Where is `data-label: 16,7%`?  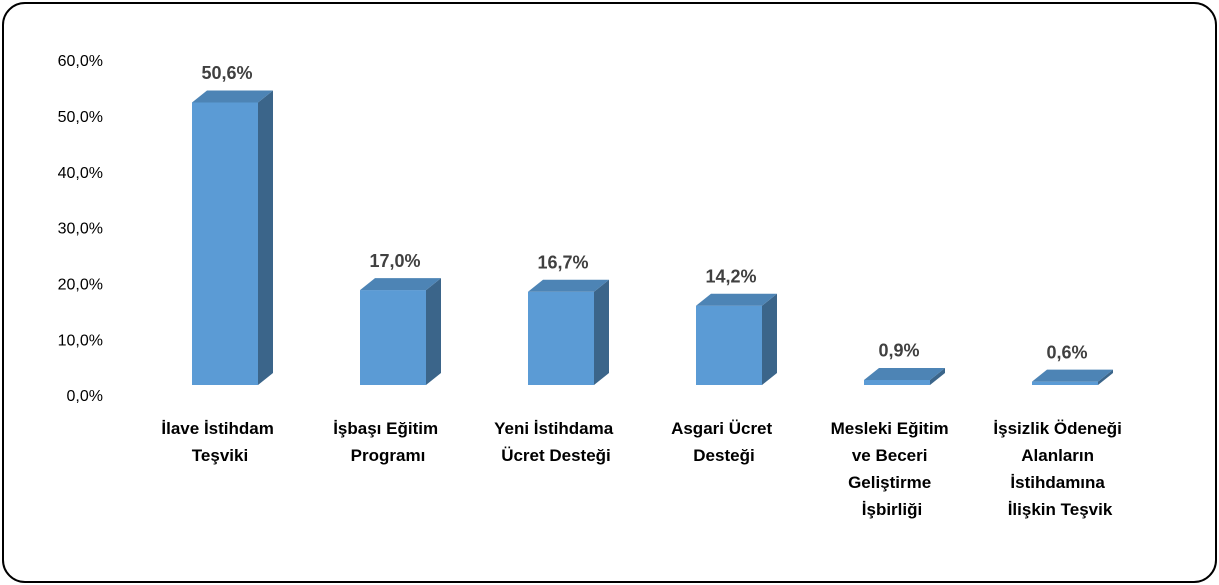 data-label: 16,7% is located at coordinates (562, 263).